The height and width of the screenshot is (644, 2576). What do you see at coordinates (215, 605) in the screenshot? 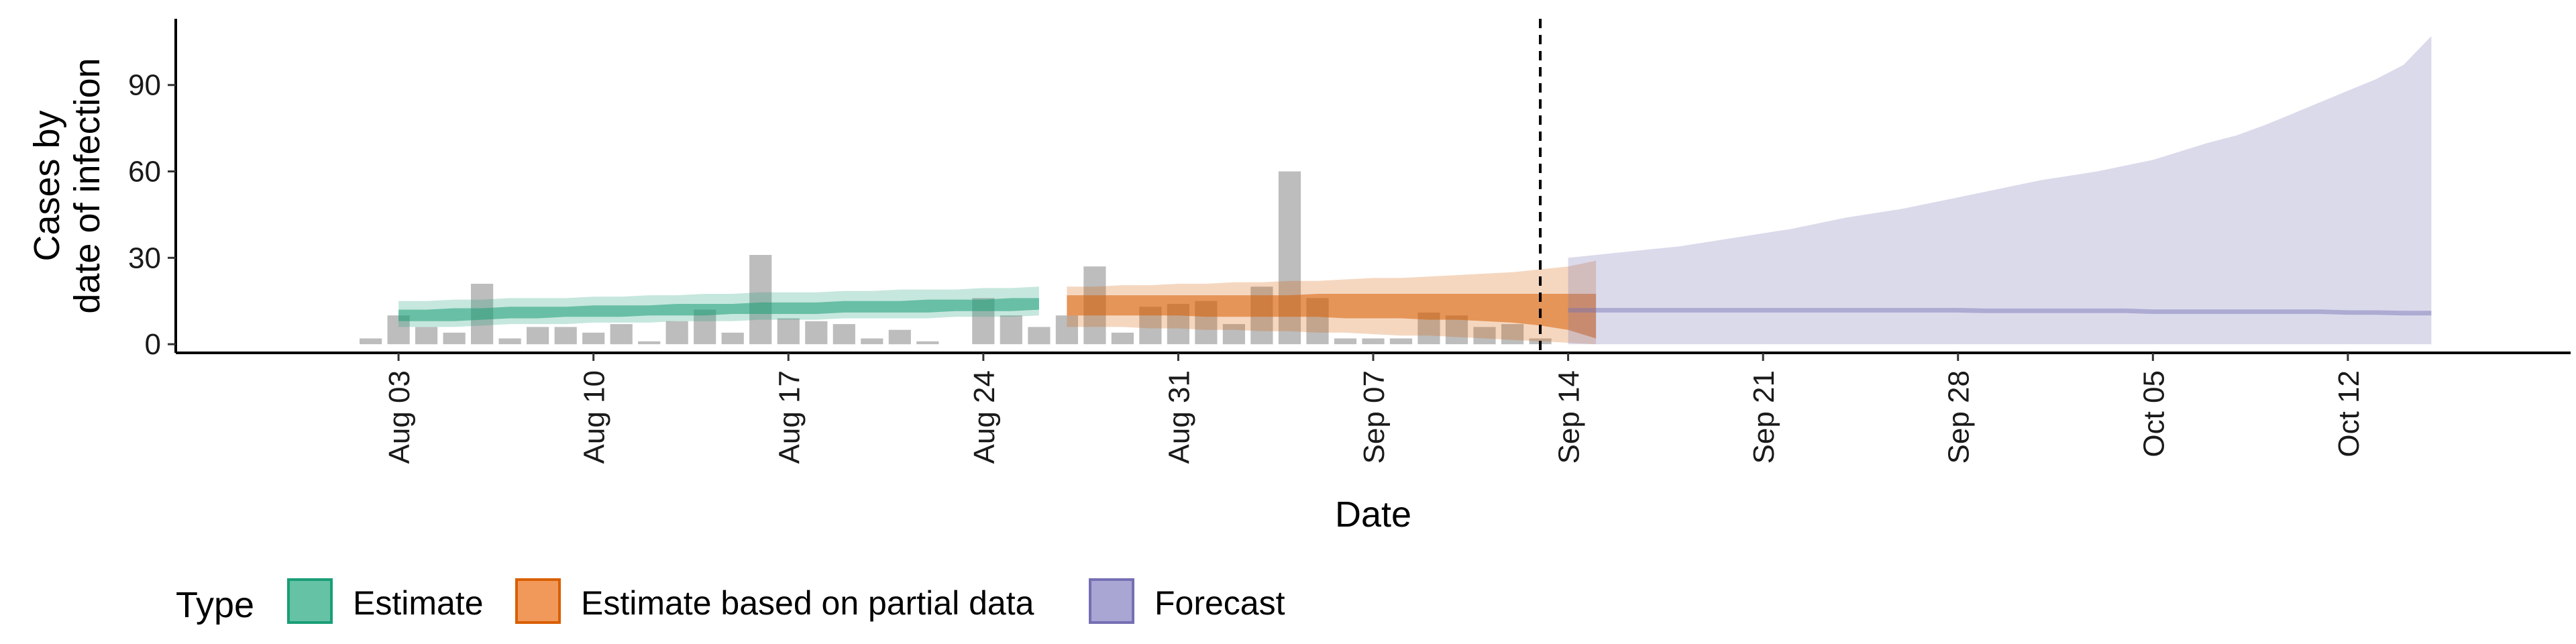
I see `legend-title: Type` at bounding box center [215, 605].